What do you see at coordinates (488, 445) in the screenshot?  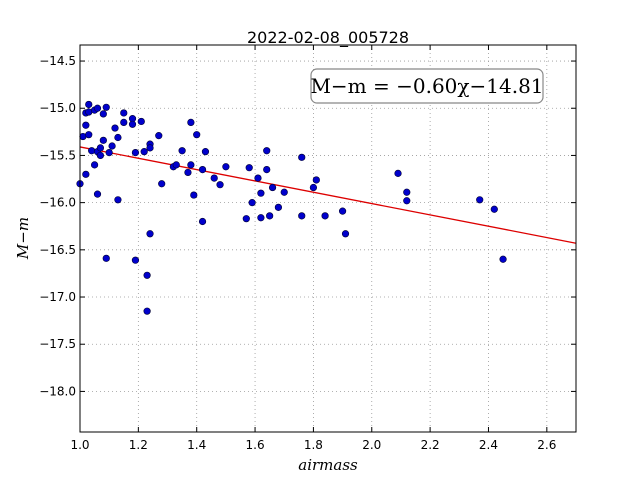 I see `x-tick-label: 2.4` at bounding box center [488, 445].